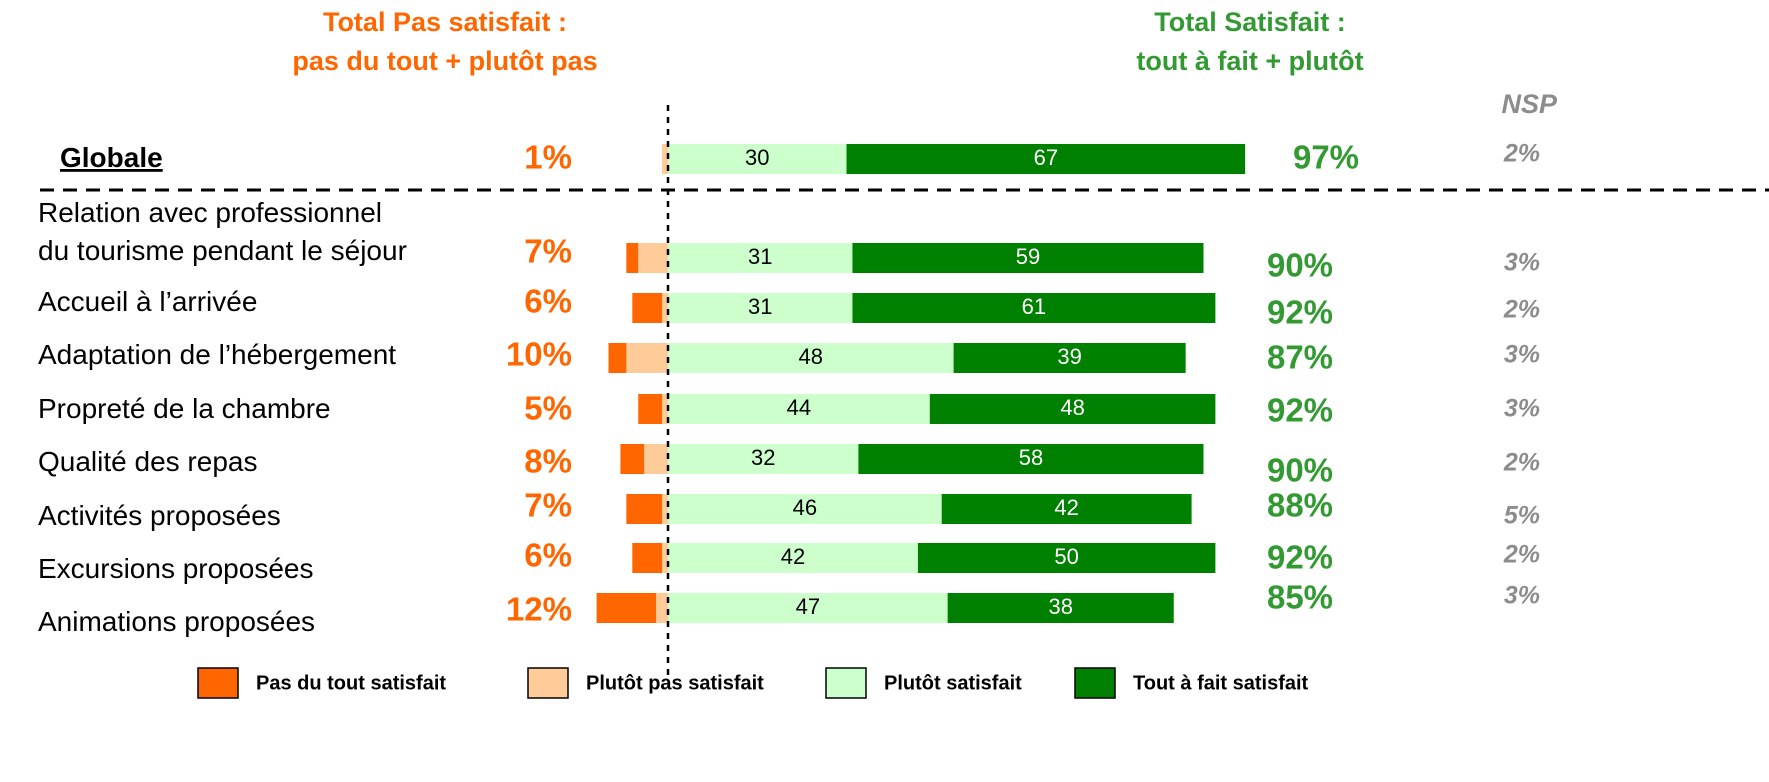 This screenshot has width=1769, height=782. I want to click on category-label: Qualité des repas, so click(147, 461).